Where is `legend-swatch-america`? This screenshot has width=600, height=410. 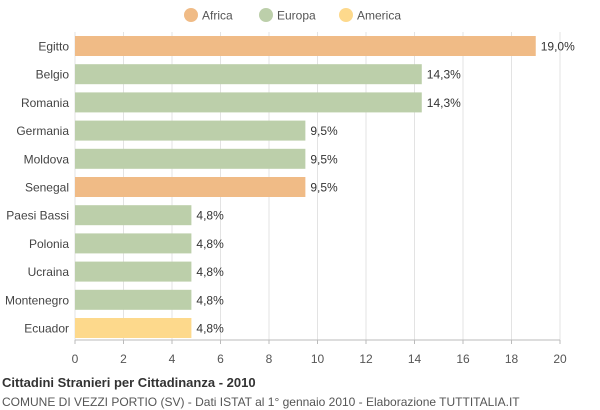
legend-swatch-america is located at coordinates (346, 15).